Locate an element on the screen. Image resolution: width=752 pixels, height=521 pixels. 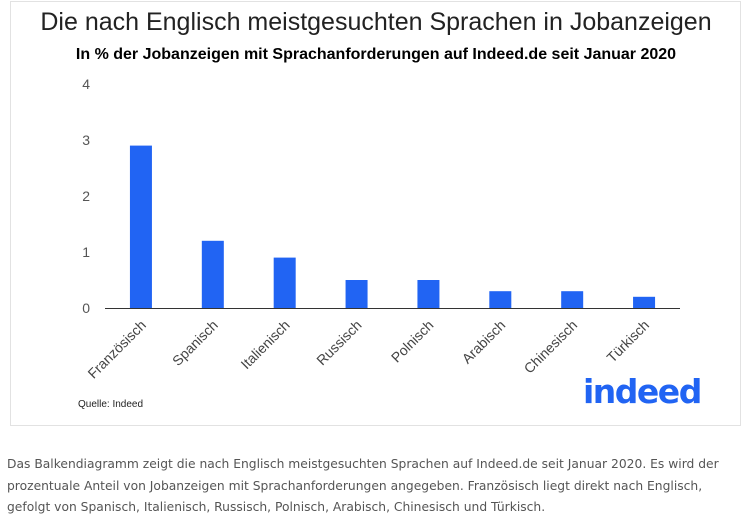
y-tick-label: 0 is located at coordinates (86, 308).